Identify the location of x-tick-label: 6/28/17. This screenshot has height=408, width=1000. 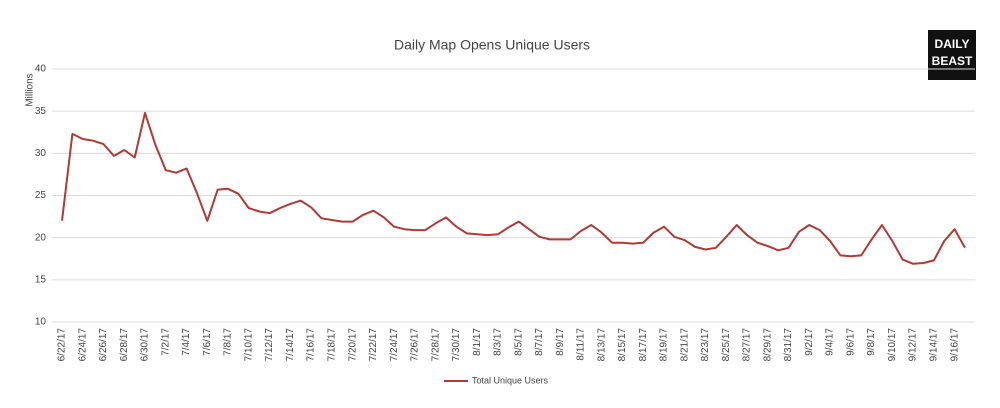
(124, 345).